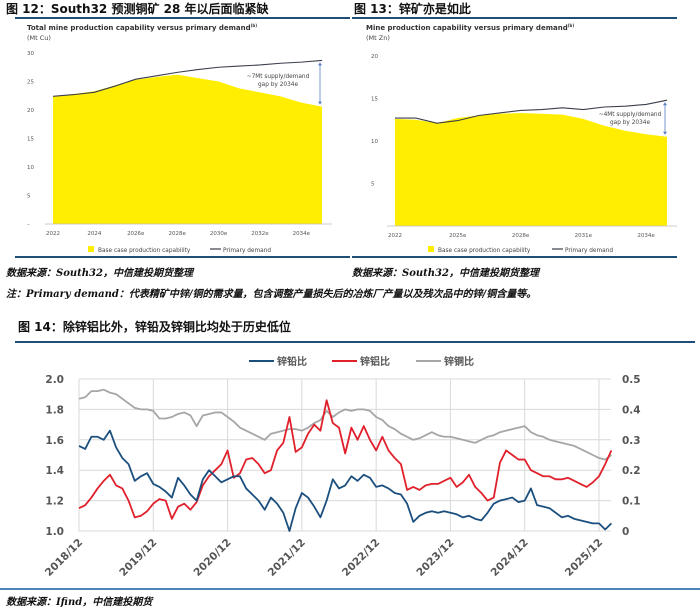 The width and height of the screenshot is (700, 612). What do you see at coordinates (54, 502) in the screenshot?
I see `y-left-tick-label: 1.2` at bounding box center [54, 502].